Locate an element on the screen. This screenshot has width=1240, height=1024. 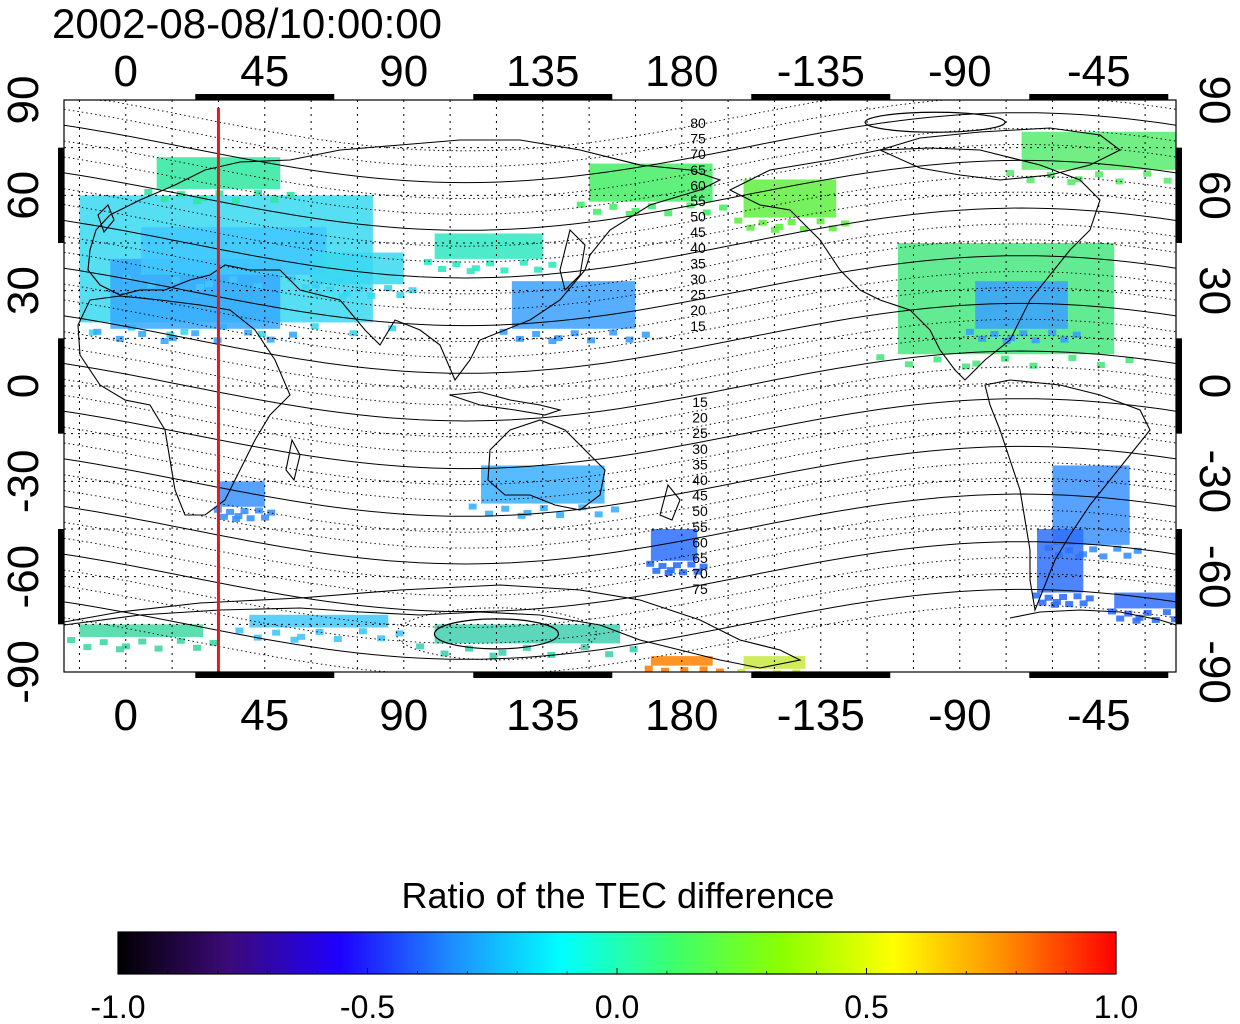
colorbar-ticks: -1.0 -0.5 0.0 0.5 1.0 is located at coordinates (614, 996).